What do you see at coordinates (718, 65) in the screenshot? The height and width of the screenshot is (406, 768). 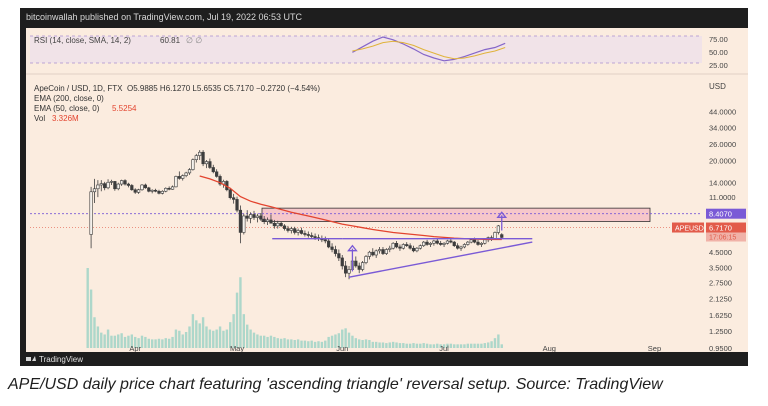 I see `rsi-tick-25: 25.00` at bounding box center [718, 65].